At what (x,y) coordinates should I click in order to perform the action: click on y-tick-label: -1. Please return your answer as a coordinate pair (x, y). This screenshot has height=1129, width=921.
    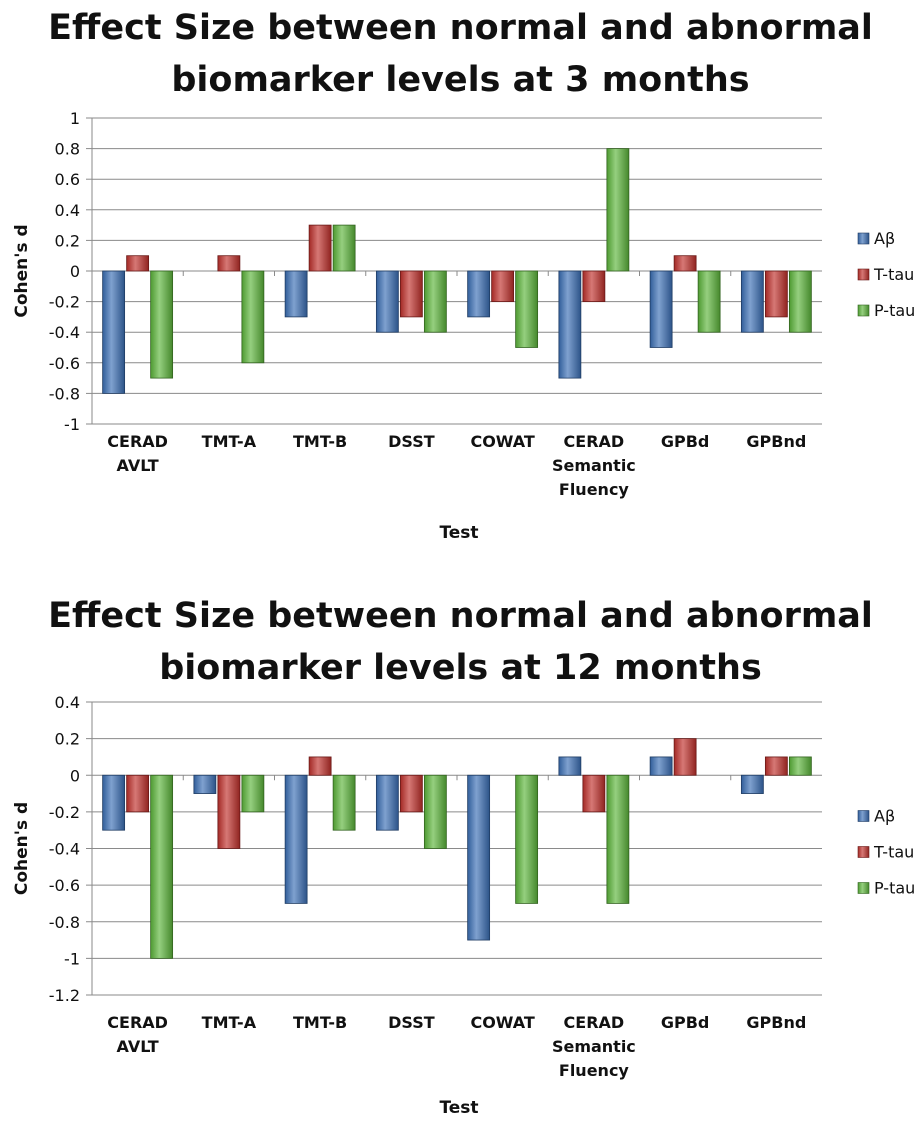
    Looking at the image, I should click on (72, 424).